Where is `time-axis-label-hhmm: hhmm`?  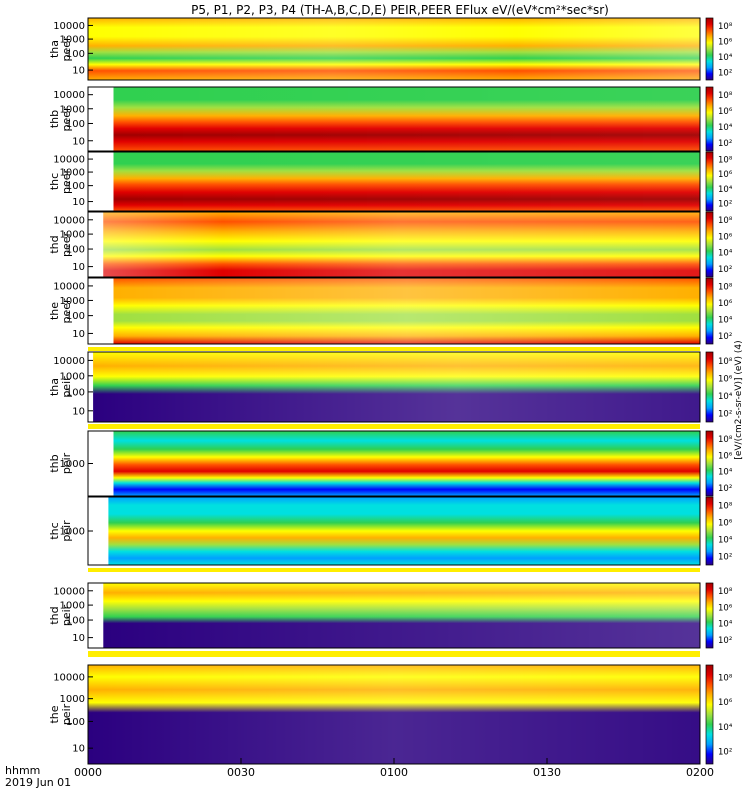
time-axis-label-hhmm: hhmm is located at coordinates (22, 770).